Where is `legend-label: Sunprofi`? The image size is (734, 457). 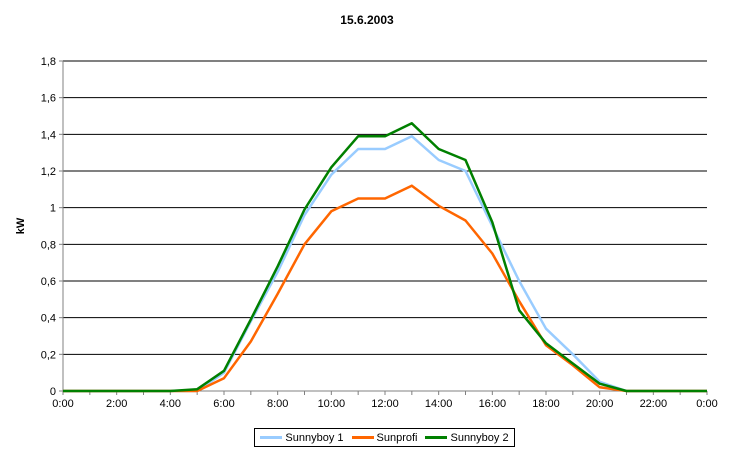 legend-label: Sunprofi is located at coordinates (397, 437).